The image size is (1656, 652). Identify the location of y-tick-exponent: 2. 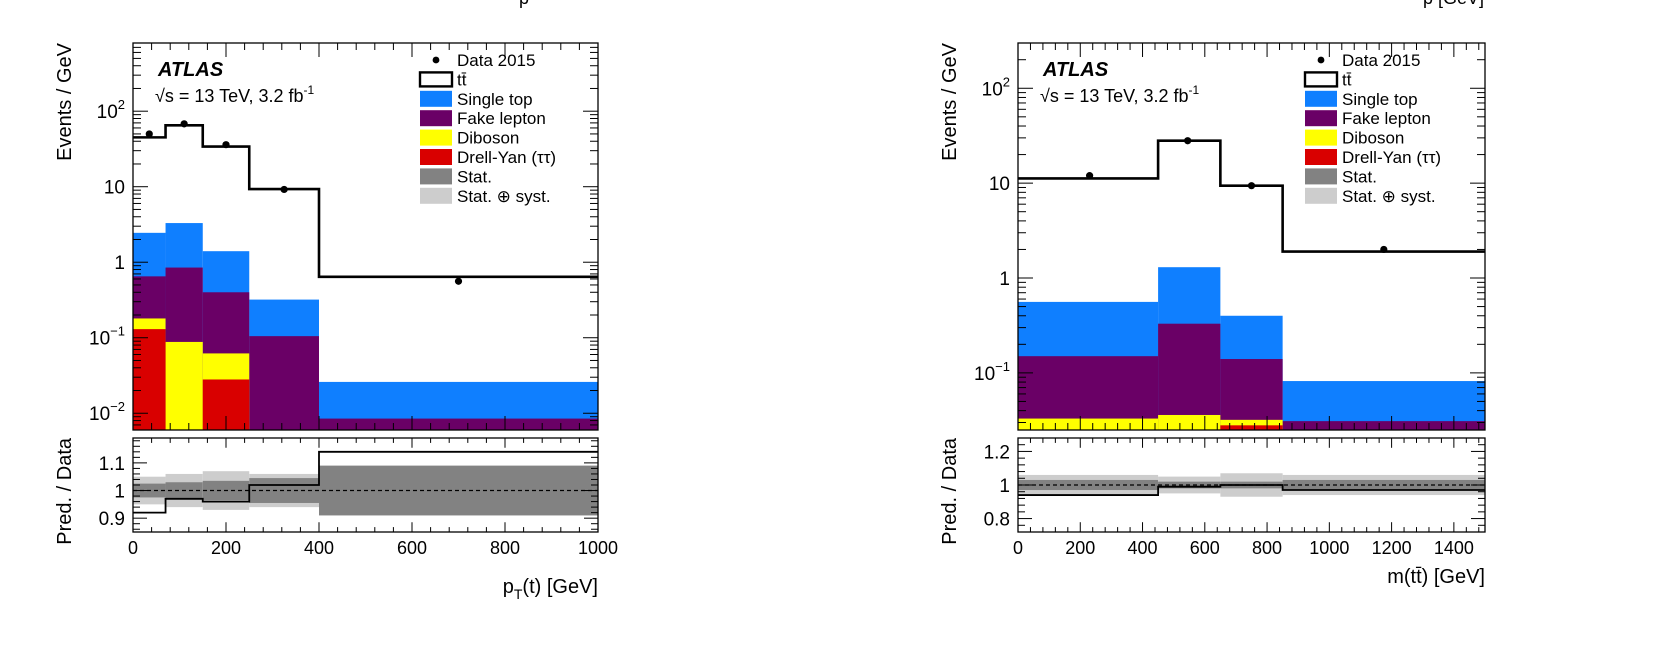
(121, 104).